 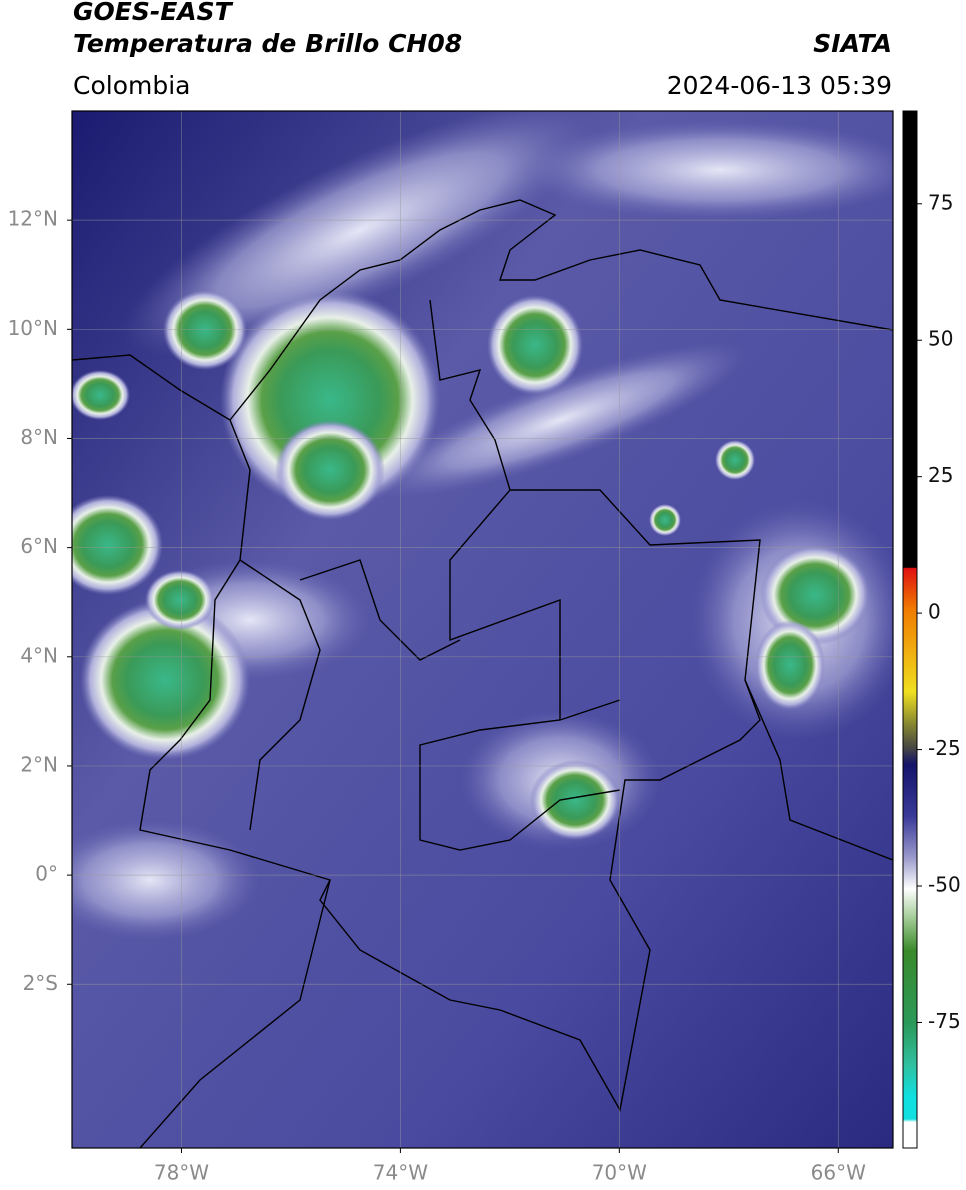 What do you see at coordinates (39, 437) in the screenshot?
I see `y-tick-label: 8°N` at bounding box center [39, 437].